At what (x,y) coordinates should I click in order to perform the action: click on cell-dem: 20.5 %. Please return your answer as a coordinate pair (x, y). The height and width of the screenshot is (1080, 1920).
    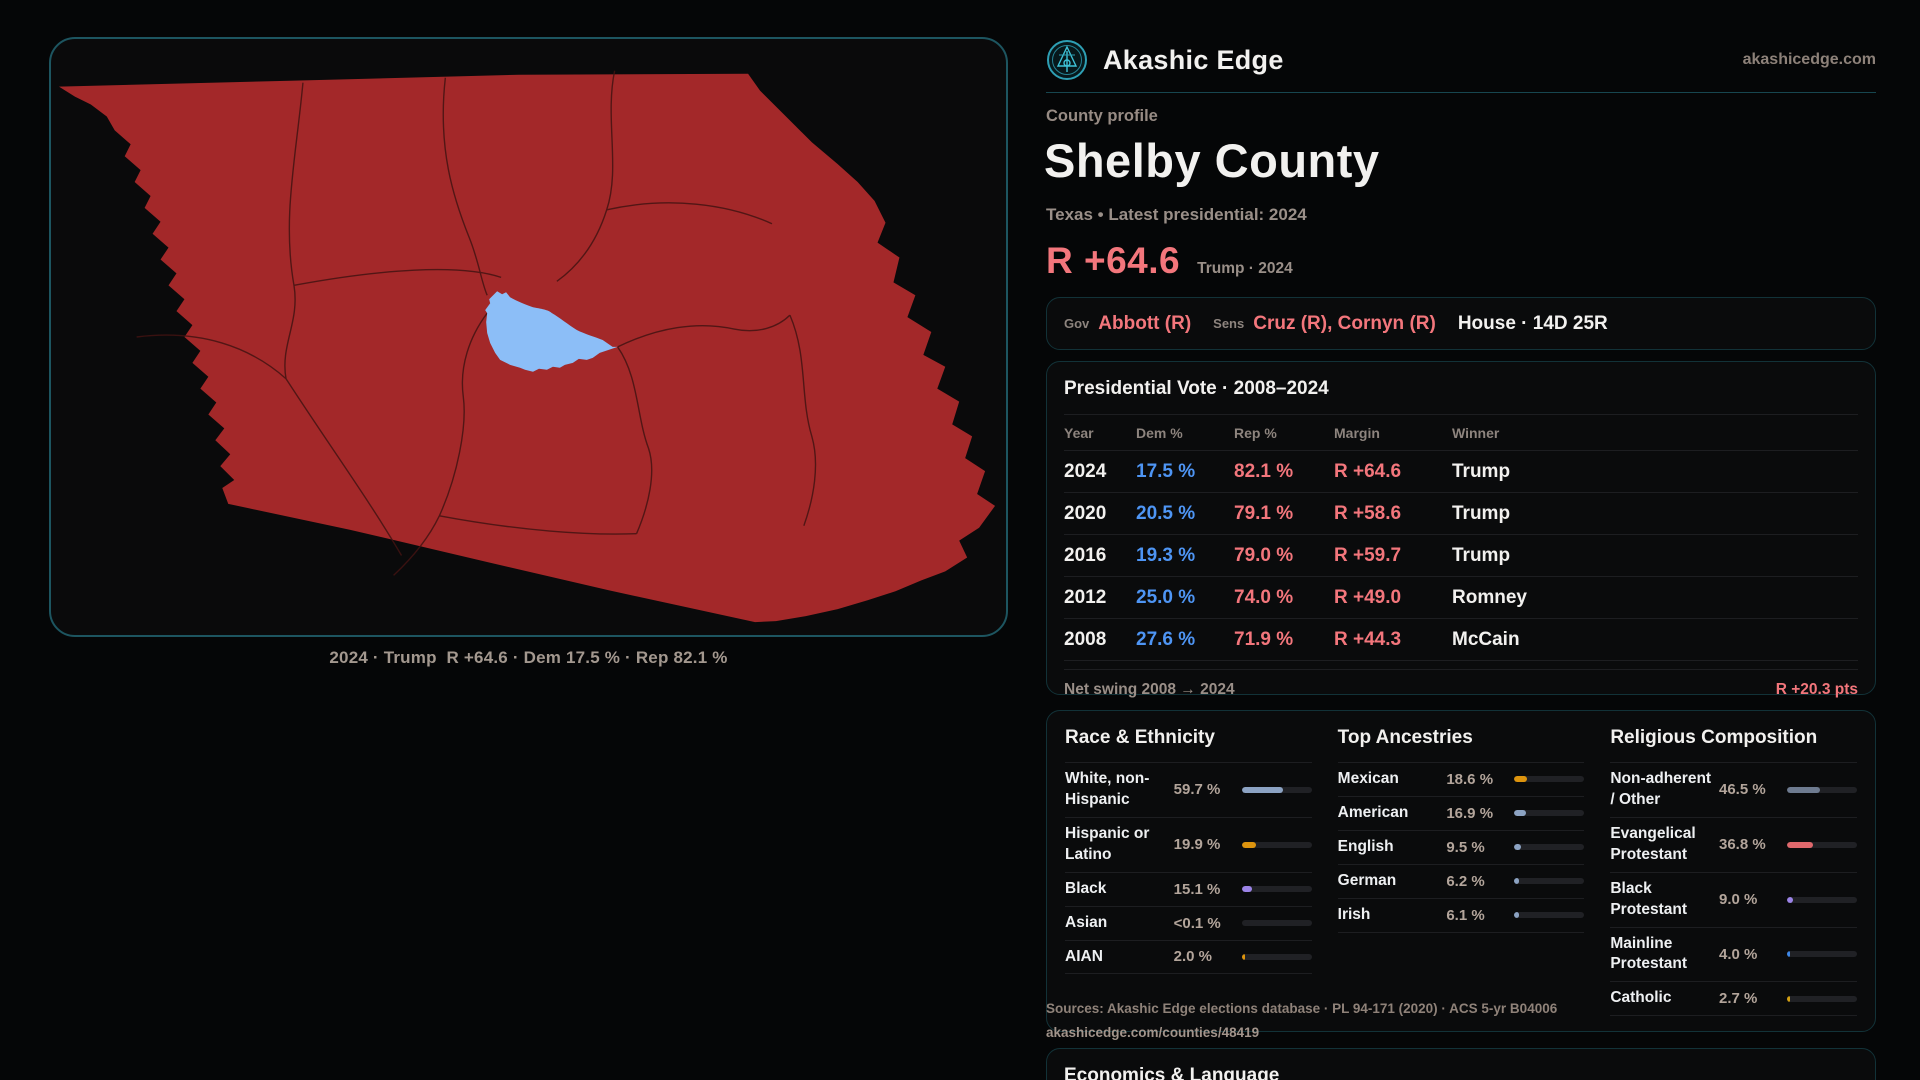
    Looking at the image, I should click on (1166, 513).